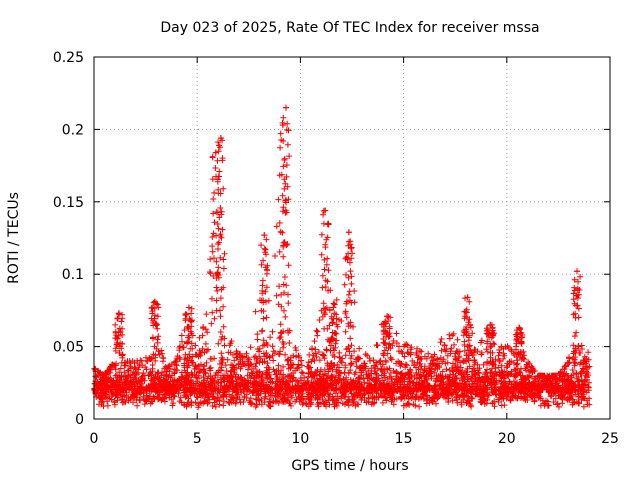 The height and width of the screenshot is (480, 640). What do you see at coordinates (14, 238) in the screenshot?
I see `y-axis-label: ROTI / TECUs` at bounding box center [14, 238].